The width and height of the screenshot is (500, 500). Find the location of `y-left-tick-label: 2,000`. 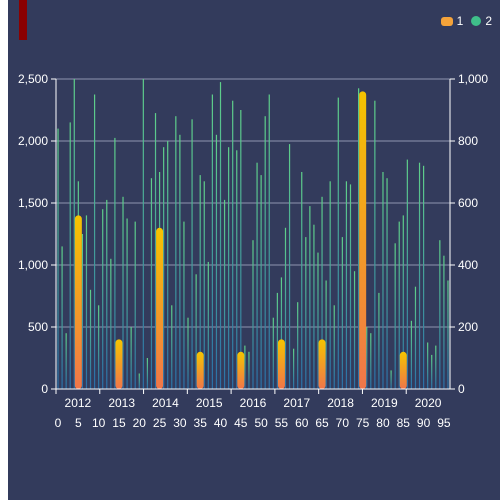

y-left-tick-label: 2,000 is located at coordinates (33, 141).